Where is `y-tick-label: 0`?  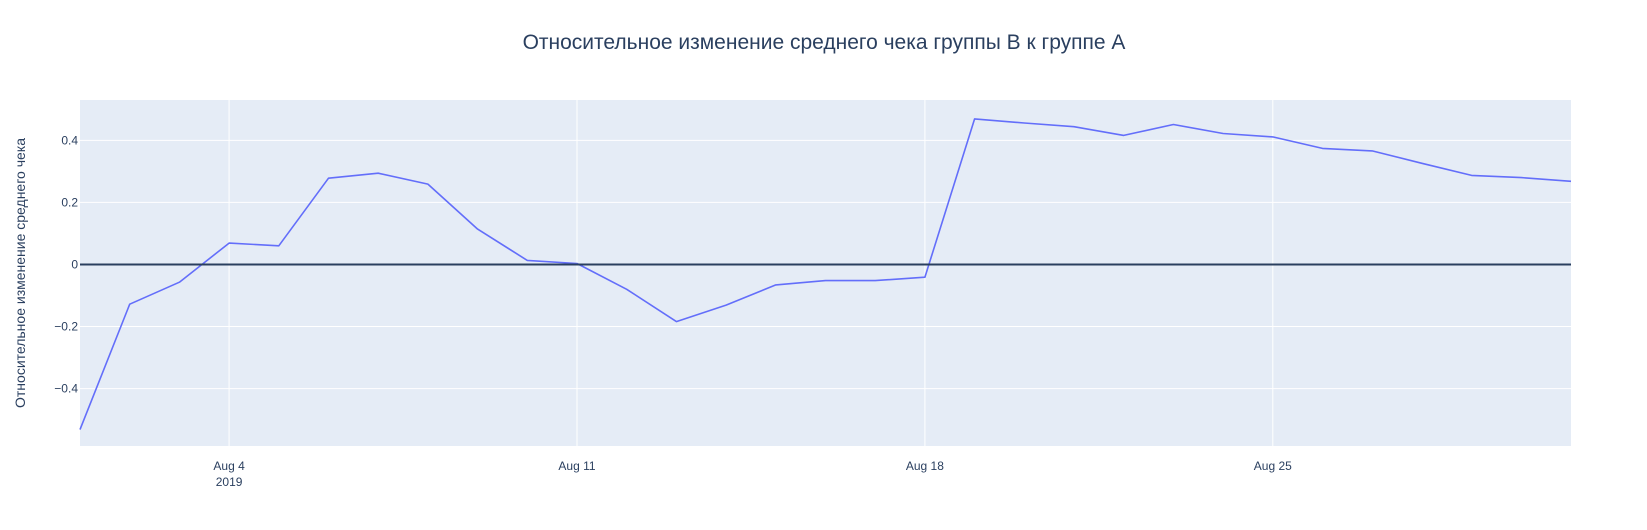
y-tick-label: 0 is located at coordinates (74, 264).